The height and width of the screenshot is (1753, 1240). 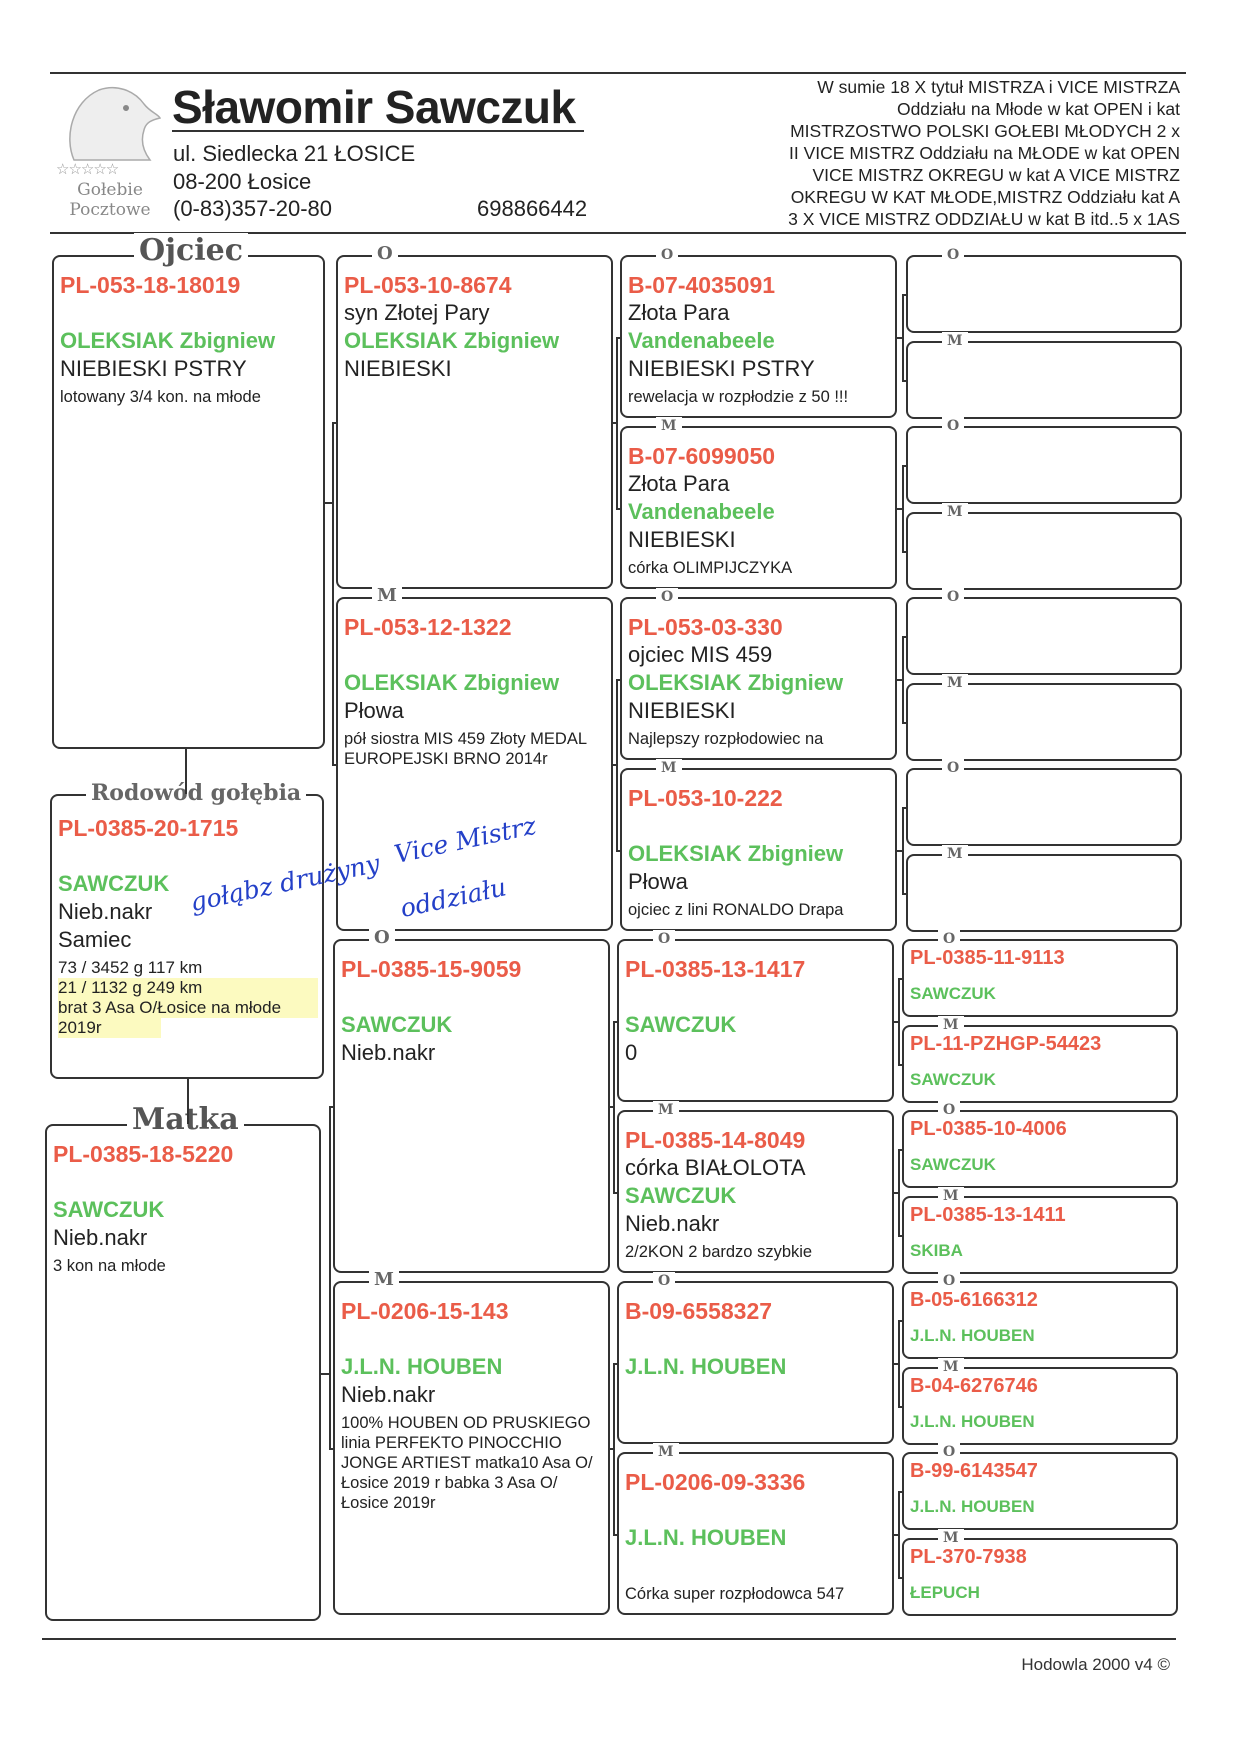 I want to click on subtitle: syn Złotej Pary, so click(x=417, y=312).